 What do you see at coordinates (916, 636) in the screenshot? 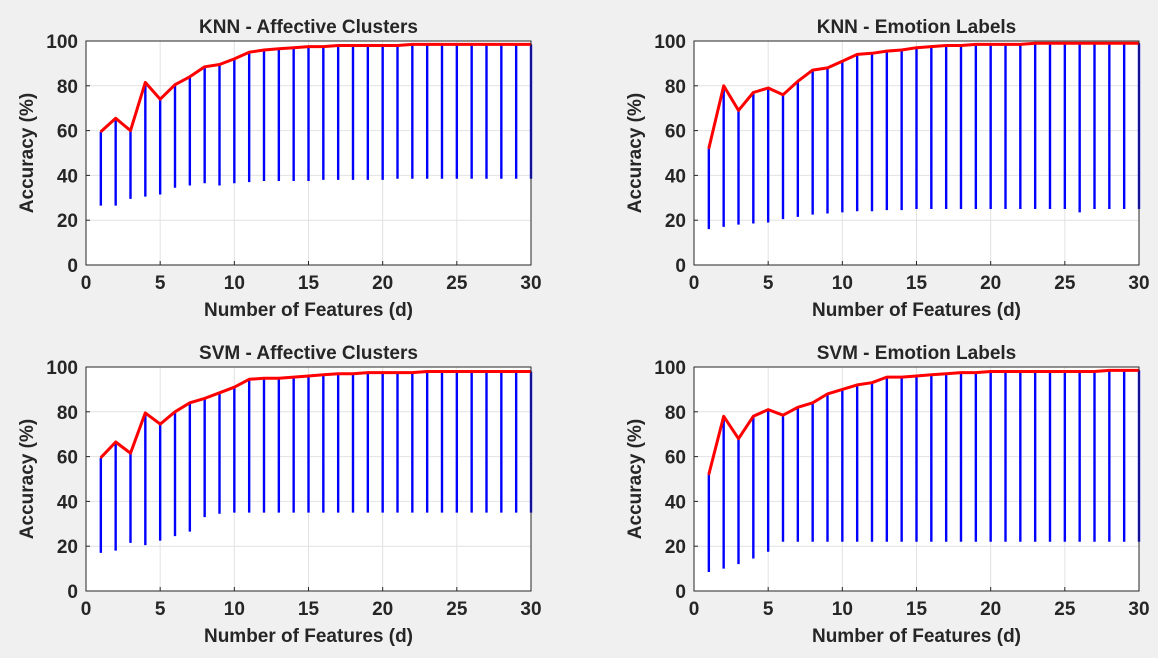
I see `x-axis-label: Number of Features (d)` at bounding box center [916, 636].